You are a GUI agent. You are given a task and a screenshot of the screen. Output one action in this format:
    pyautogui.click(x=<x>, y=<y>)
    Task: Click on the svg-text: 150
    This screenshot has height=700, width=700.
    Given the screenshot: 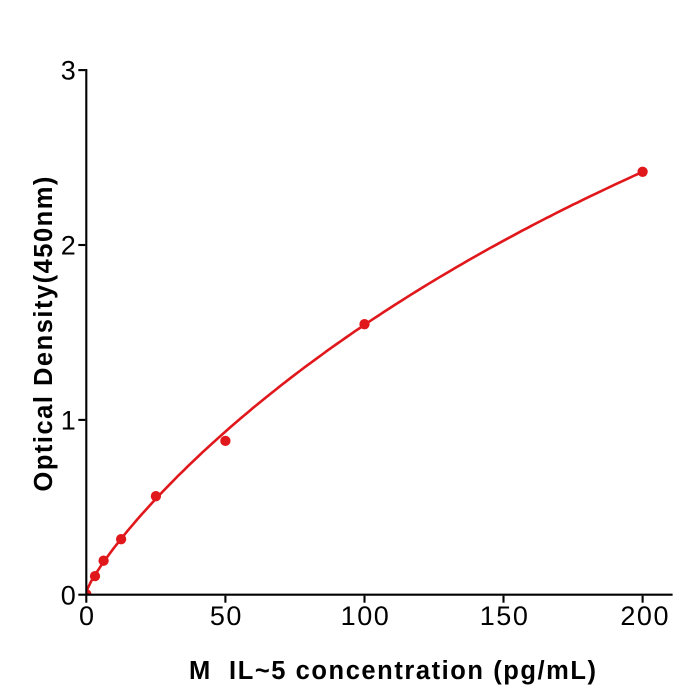 What is the action you would take?
    pyautogui.click(x=505, y=616)
    